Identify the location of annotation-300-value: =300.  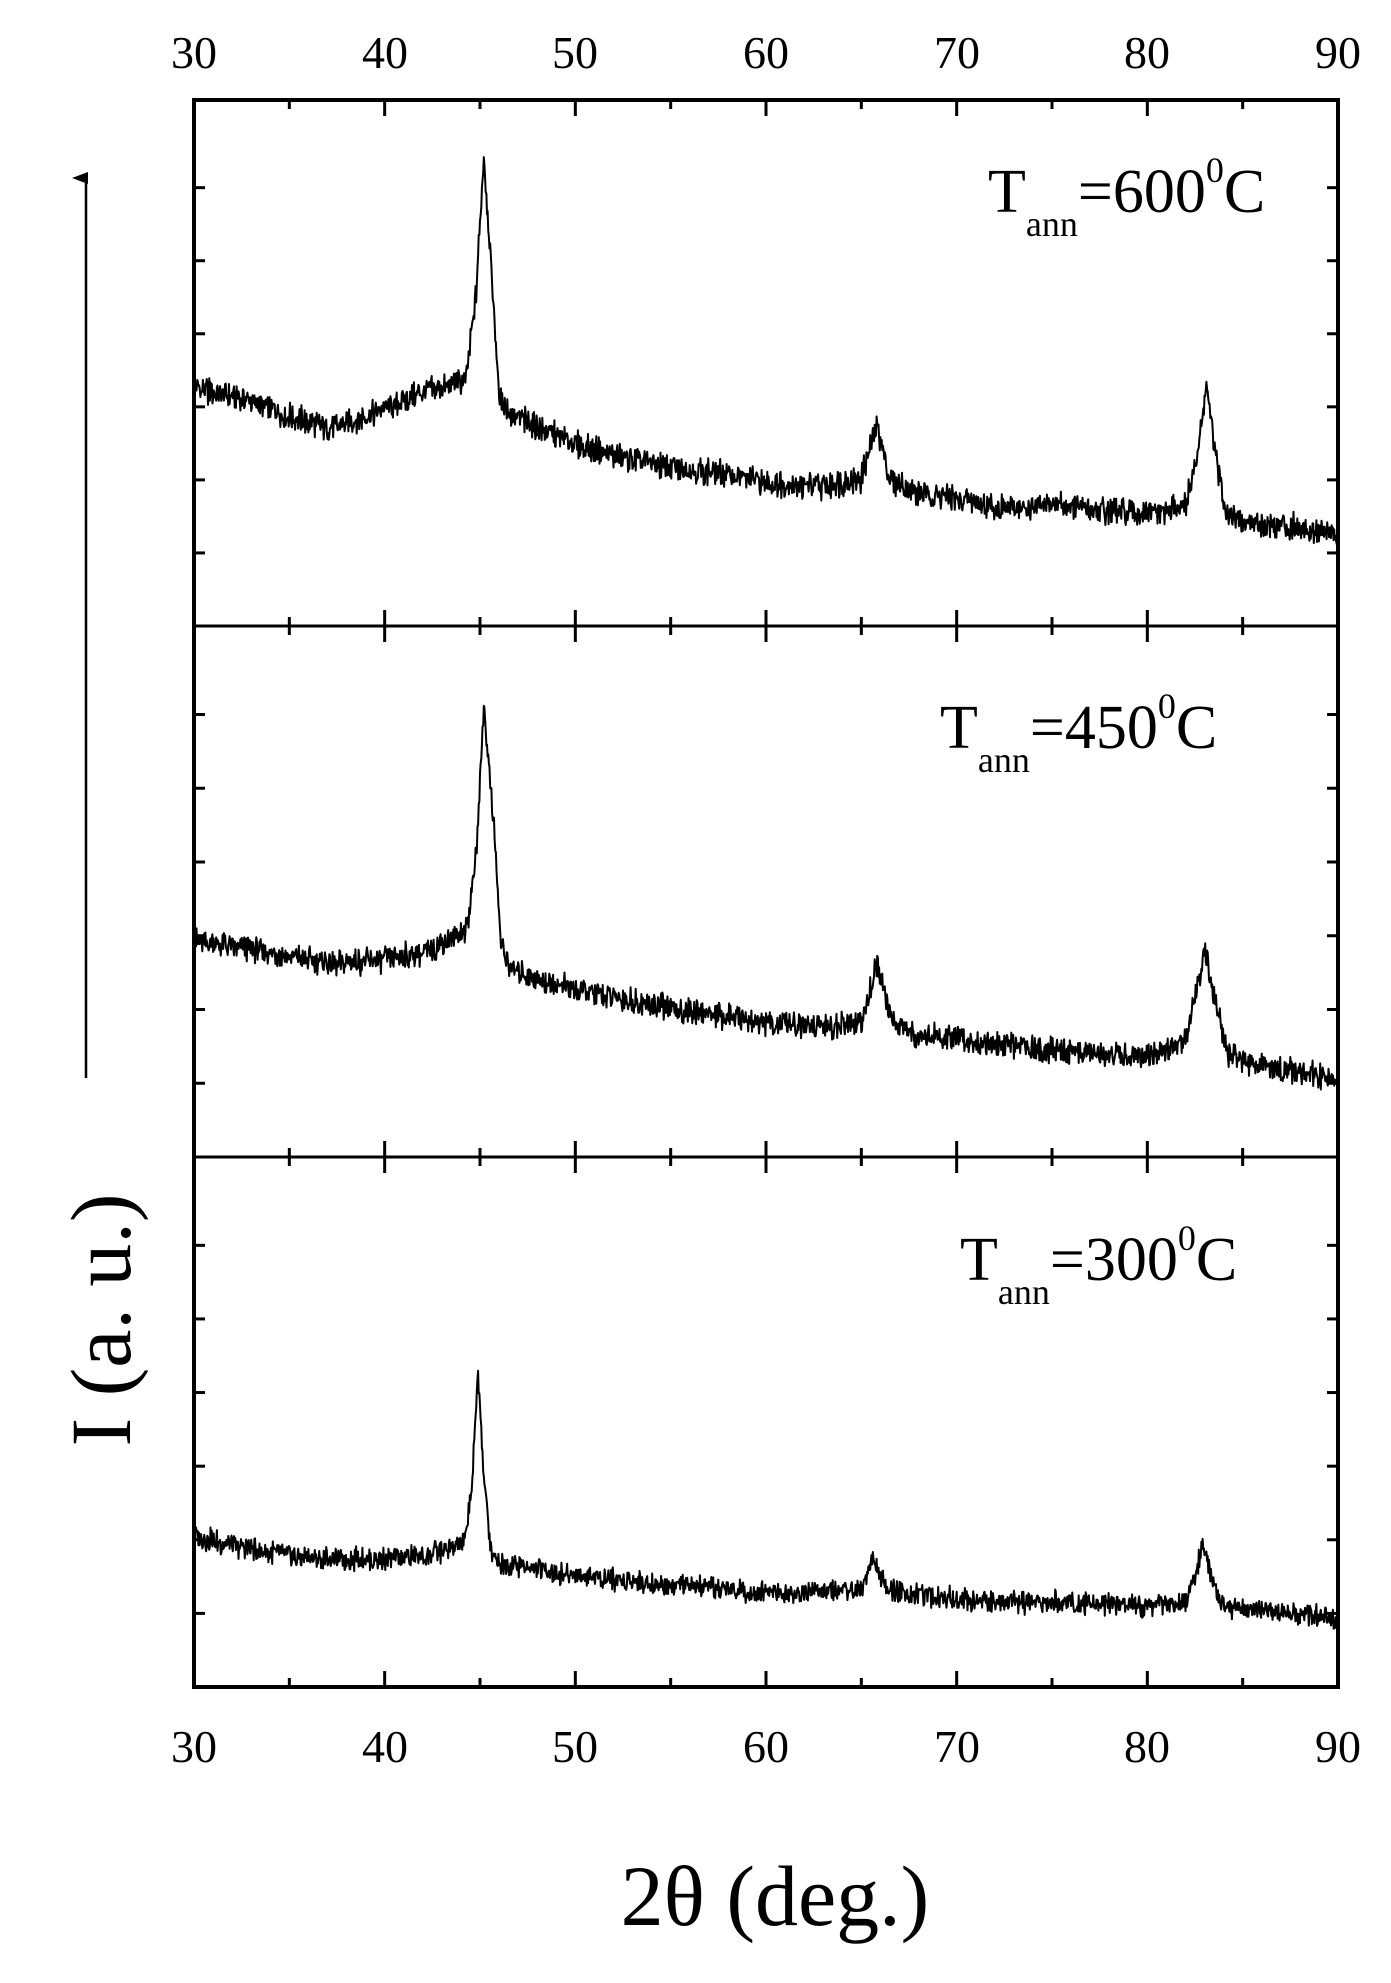
(1114, 1260).